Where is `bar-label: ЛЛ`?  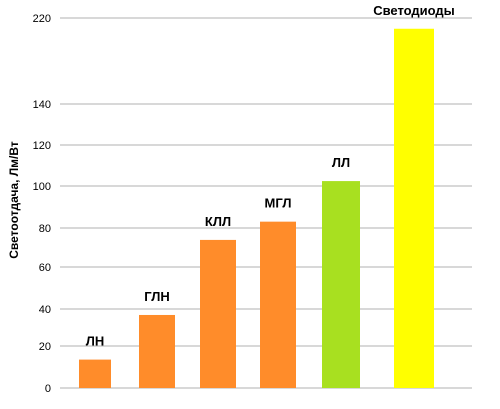
bar-label: ЛЛ is located at coordinates (341, 162).